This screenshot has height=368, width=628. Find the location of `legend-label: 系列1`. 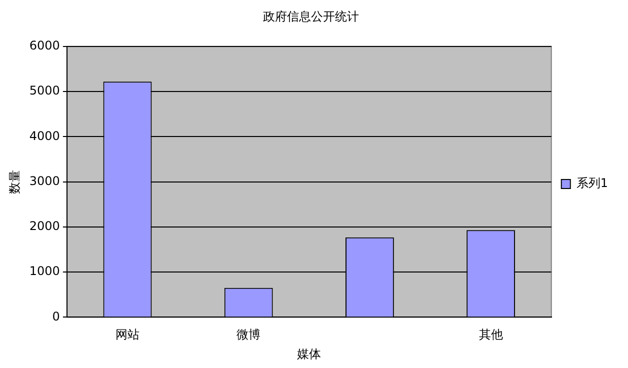

legend-label: 系列1 is located at coordinates (592, 183).